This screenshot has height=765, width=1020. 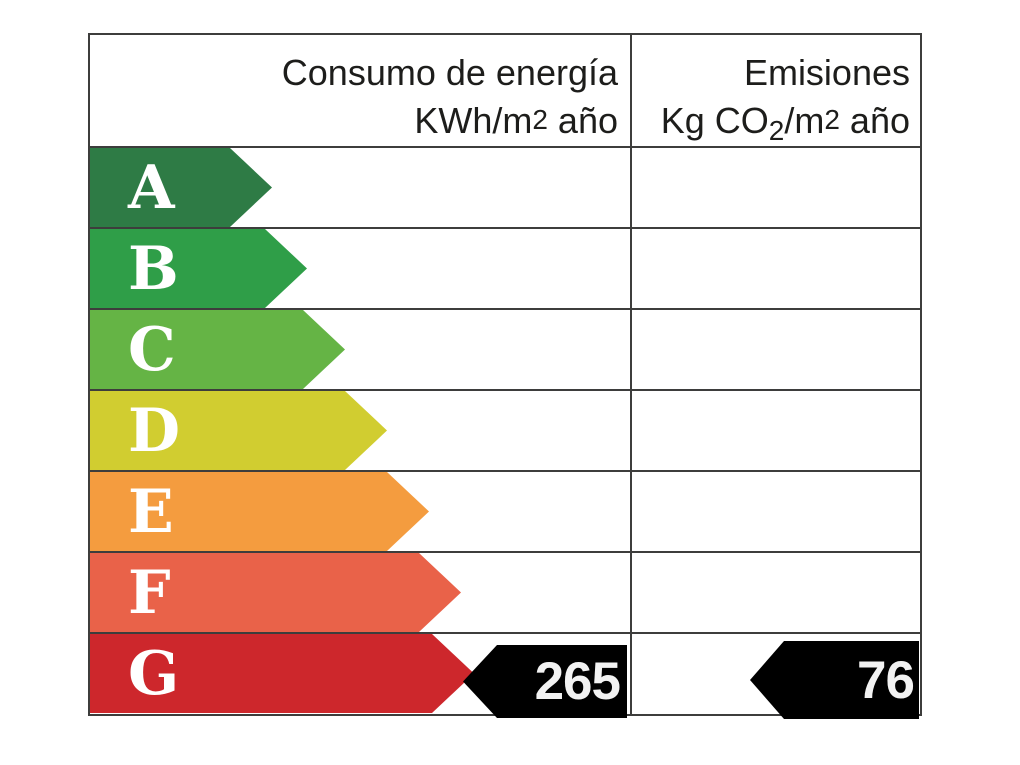 What do you see at coordinates (259, 511) in the screenshot?
I see `rating-arrow-e: E` at bounding box center [259, 511].